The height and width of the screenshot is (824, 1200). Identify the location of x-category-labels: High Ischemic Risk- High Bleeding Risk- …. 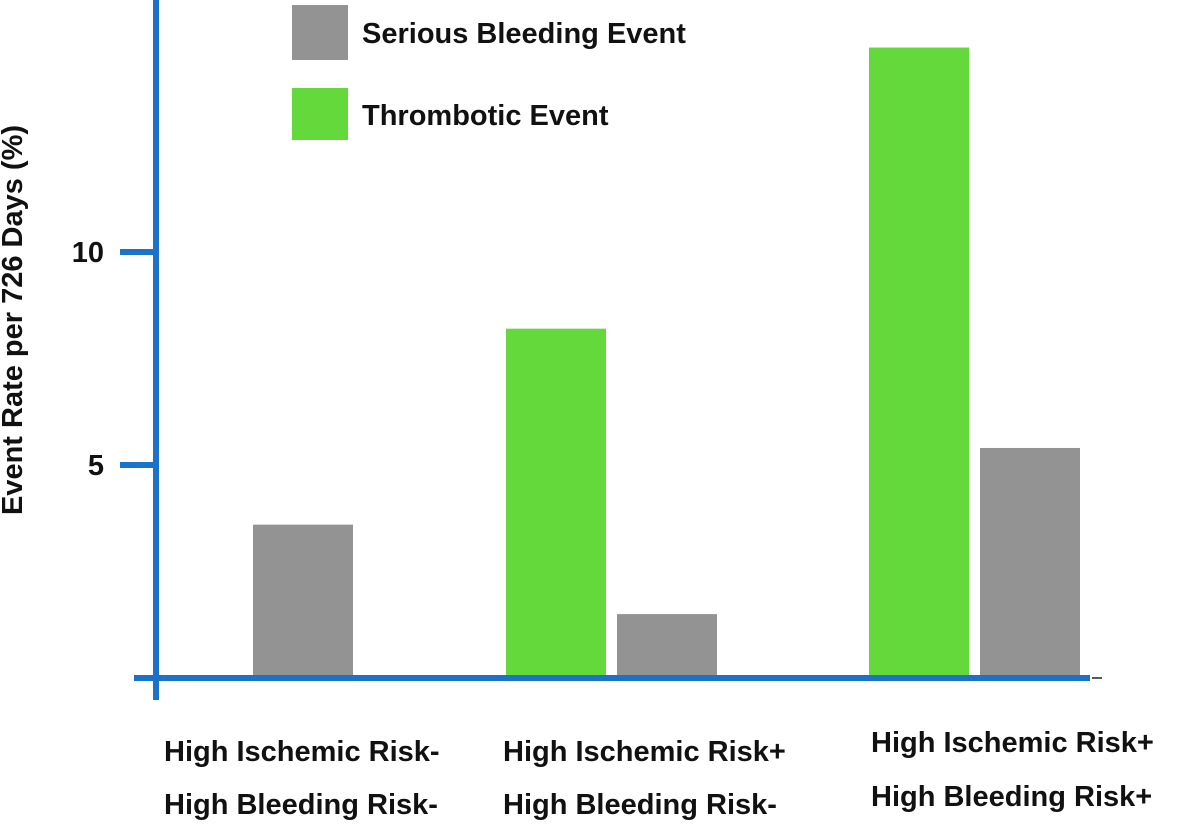
(659, 774).